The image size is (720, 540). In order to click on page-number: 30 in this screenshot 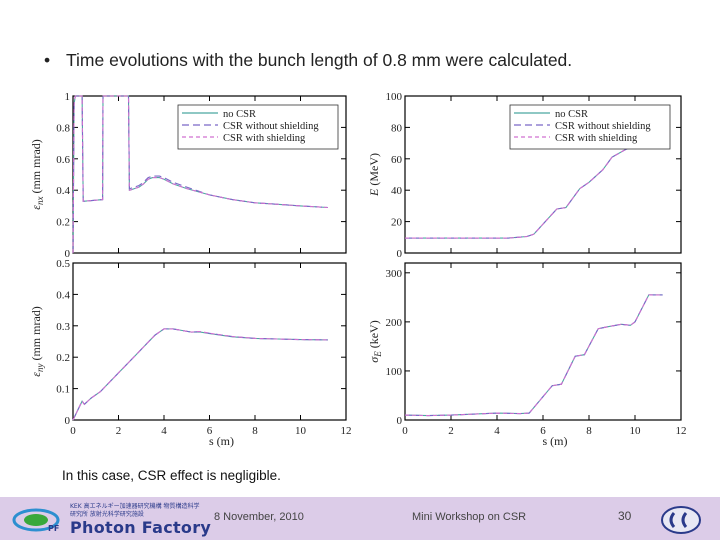, I will do `click(625, 516)`.